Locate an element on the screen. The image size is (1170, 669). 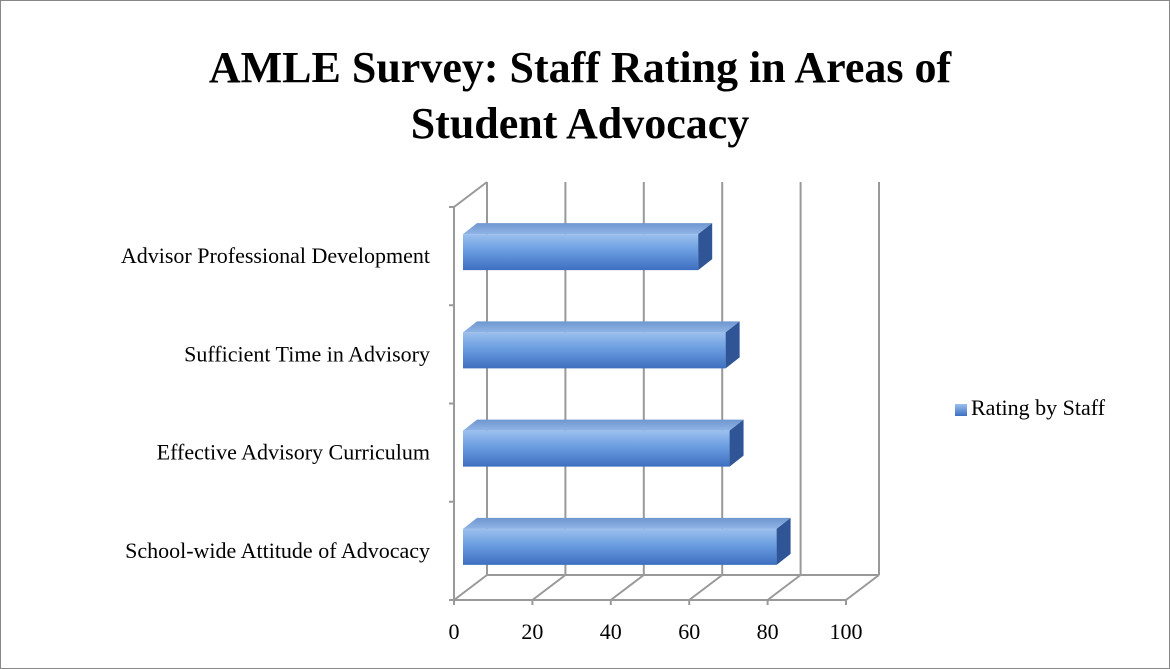
y-tick-label: School-wide Attitude of Advocacy is located at coordinates (277, 550).